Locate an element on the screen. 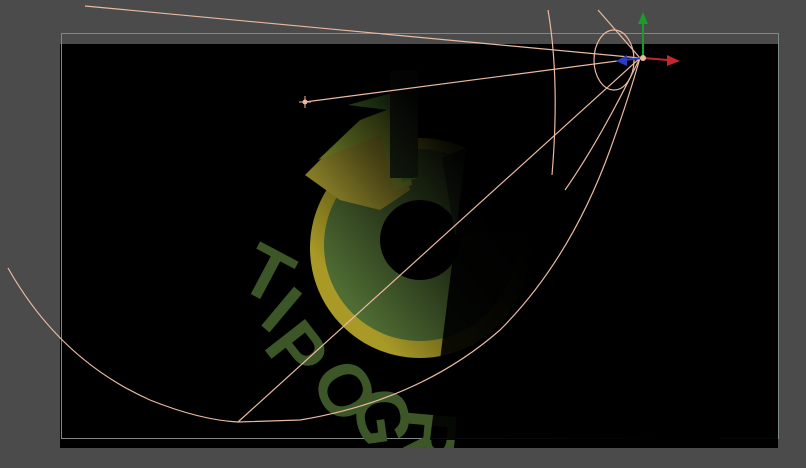 The width and height of the screenshot is (806, 468). frustum-curve-b is located at coordinates (619, 34).